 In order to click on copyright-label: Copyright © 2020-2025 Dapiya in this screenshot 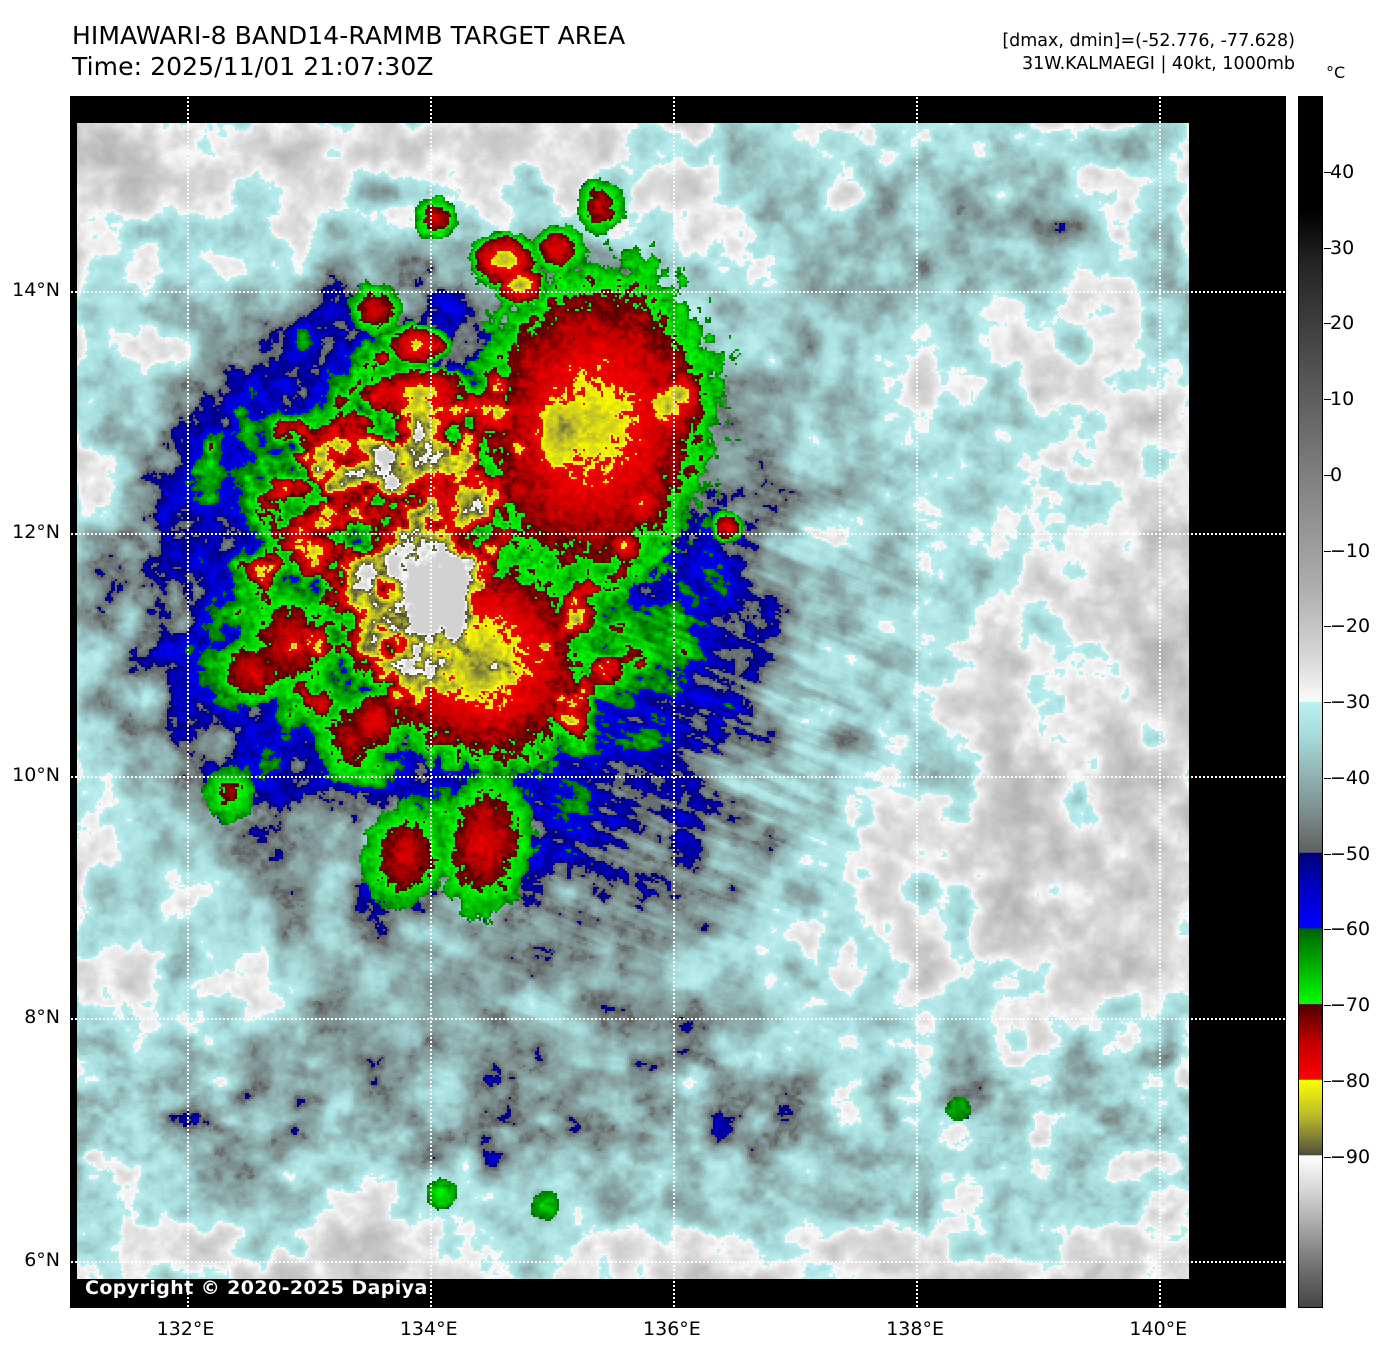, I will do `click(256, 1288)`.